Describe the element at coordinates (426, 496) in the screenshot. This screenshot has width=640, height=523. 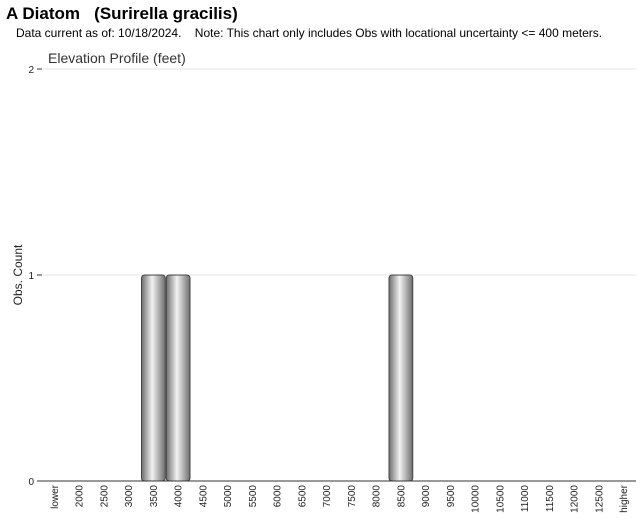
I see `x-tick-label: 9000` at that location.